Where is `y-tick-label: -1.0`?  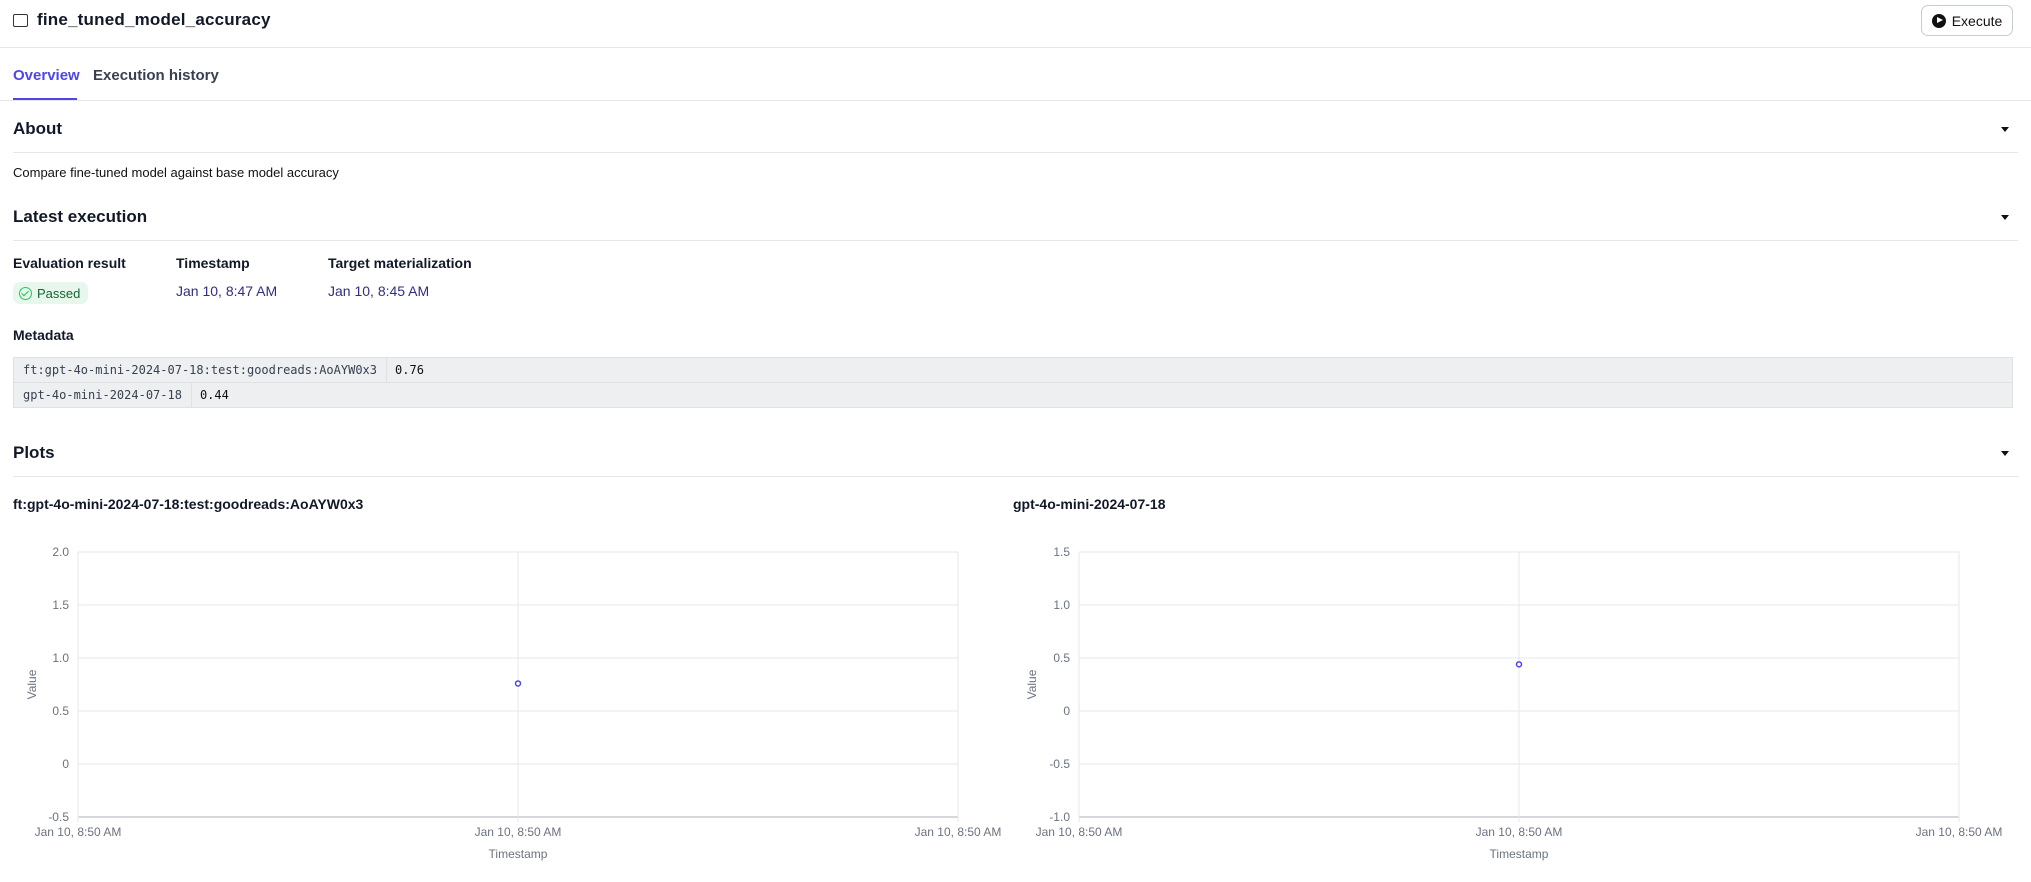 y-tick-label: -1.0 is located at coordinates (1059, 817).